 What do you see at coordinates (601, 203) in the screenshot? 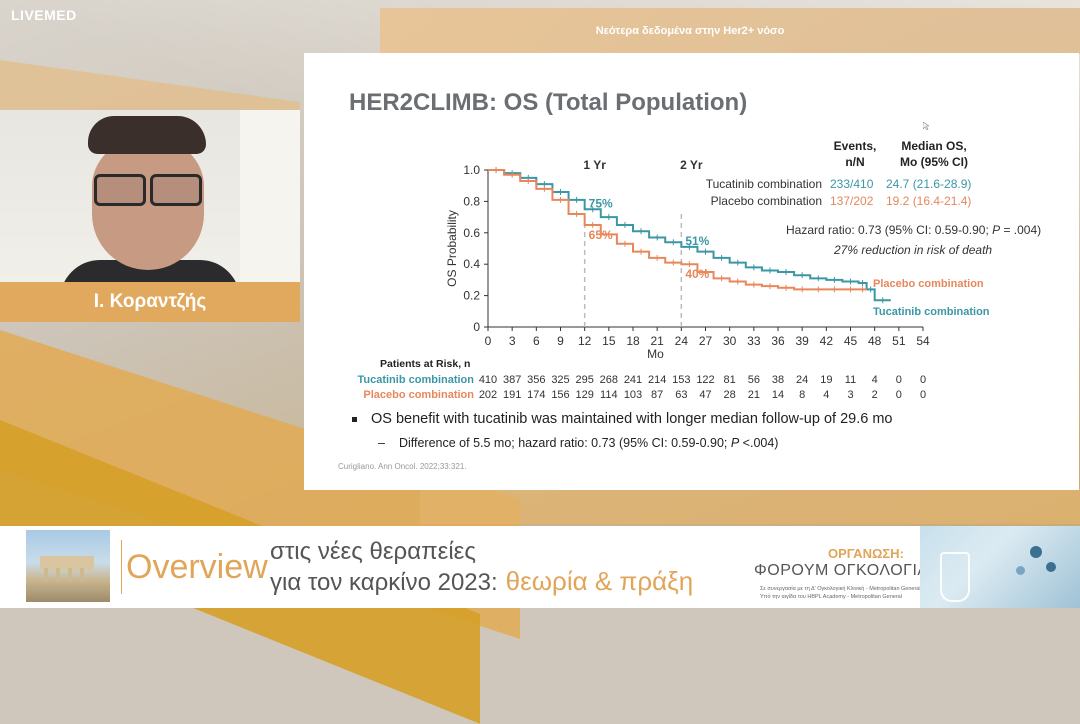
I see `survival-annotation: 75%` at bounding box center [601, 203].